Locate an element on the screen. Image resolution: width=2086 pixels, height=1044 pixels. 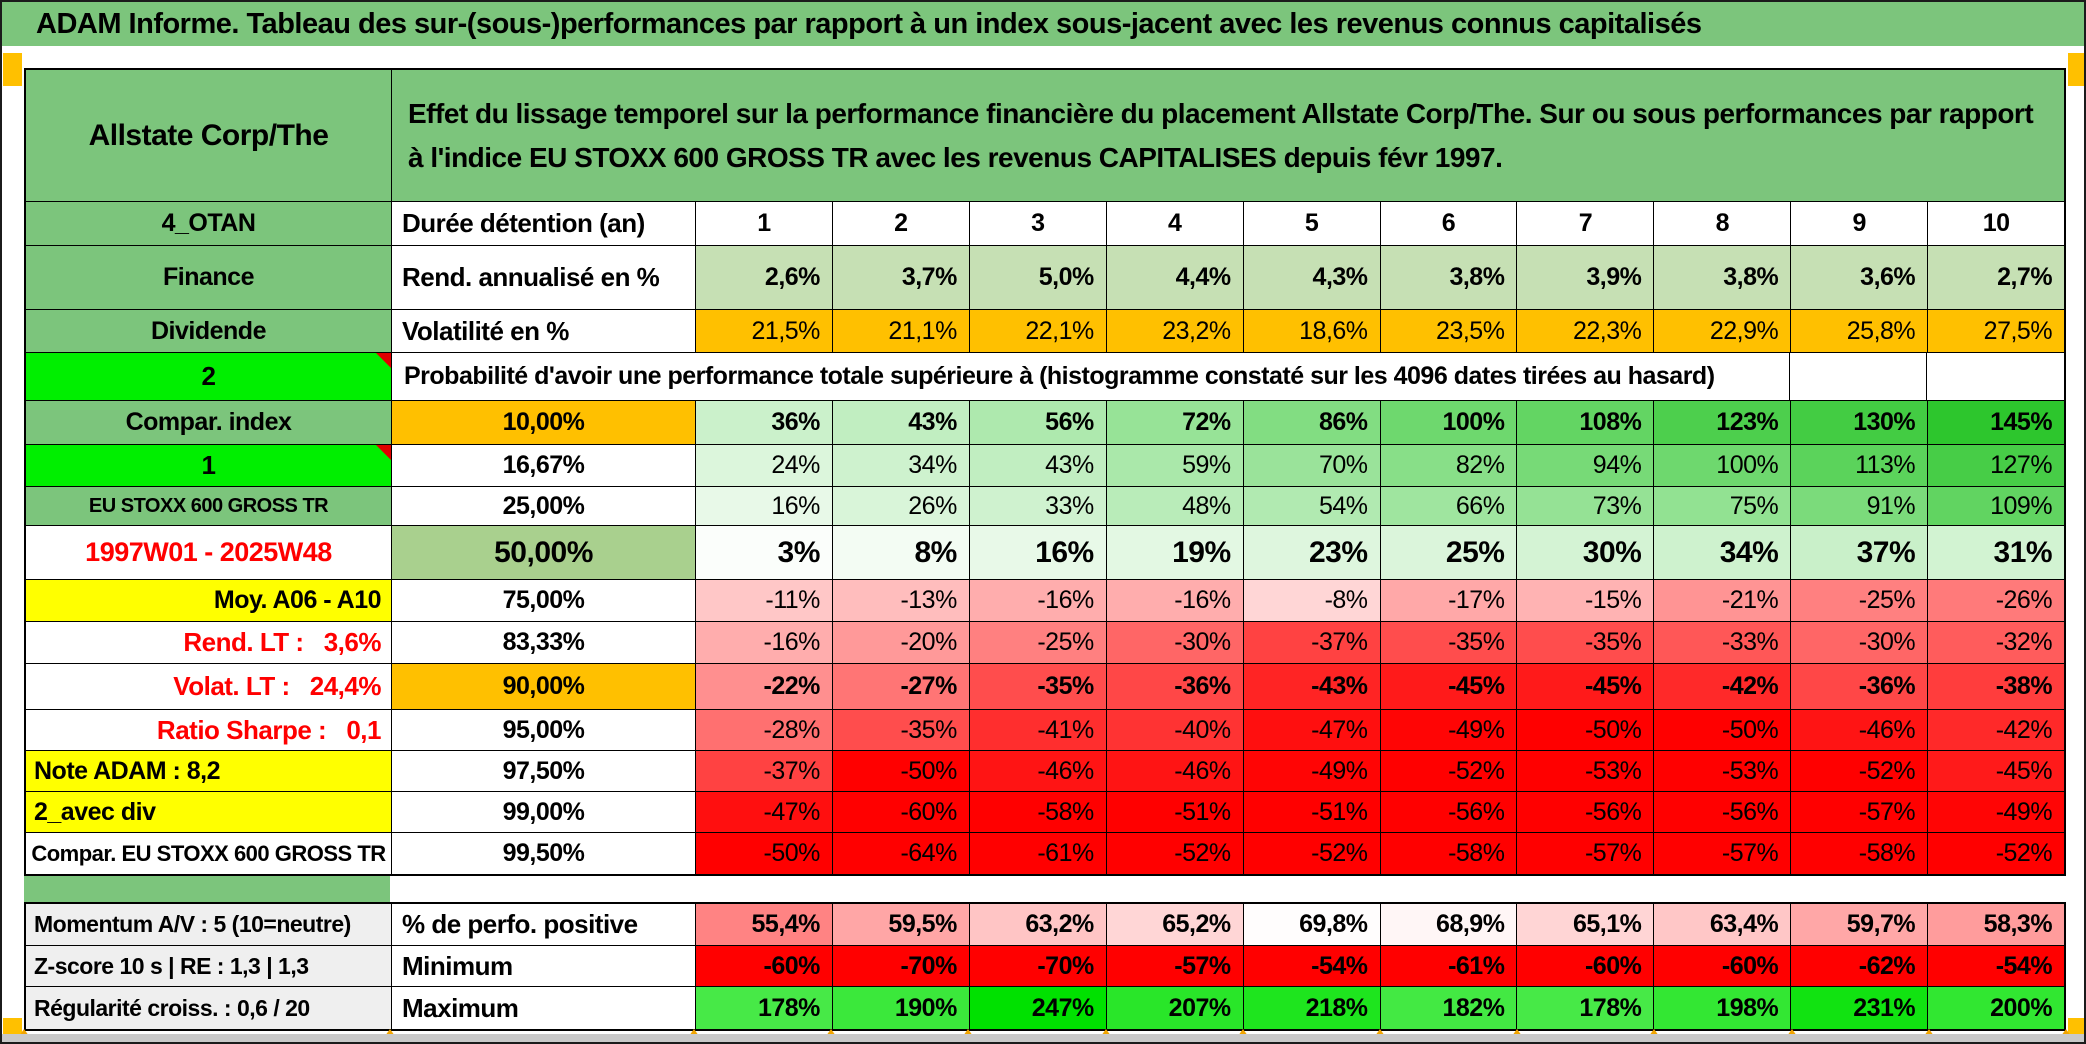
value-cell: 4,3% is located at coordinates (1312, 278).